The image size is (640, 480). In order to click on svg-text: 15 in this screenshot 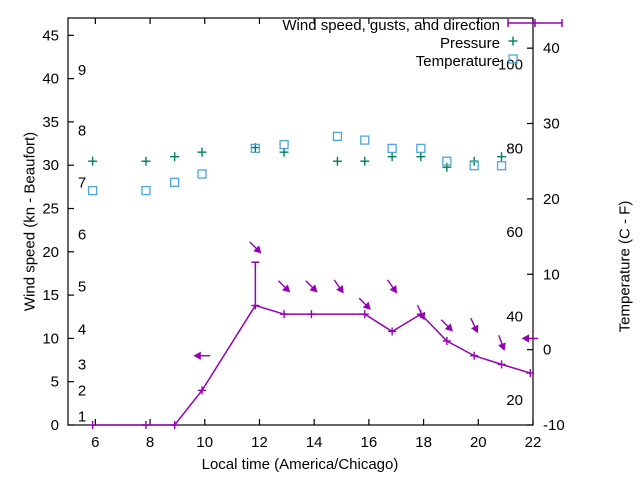, I will do `click(50, 295)`.